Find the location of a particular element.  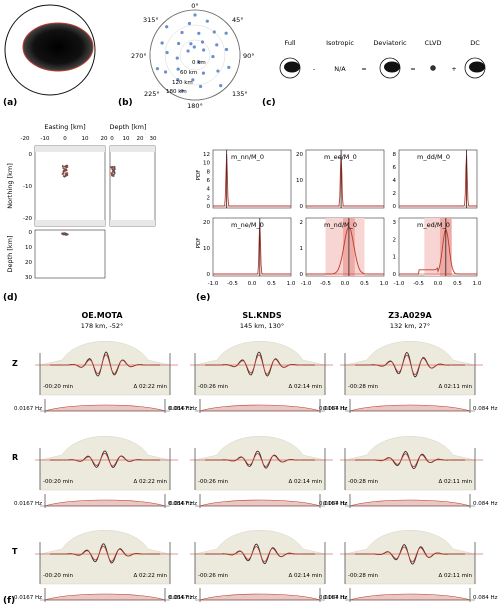

panel-label-f: (f) is located at coordinates (9, 601).